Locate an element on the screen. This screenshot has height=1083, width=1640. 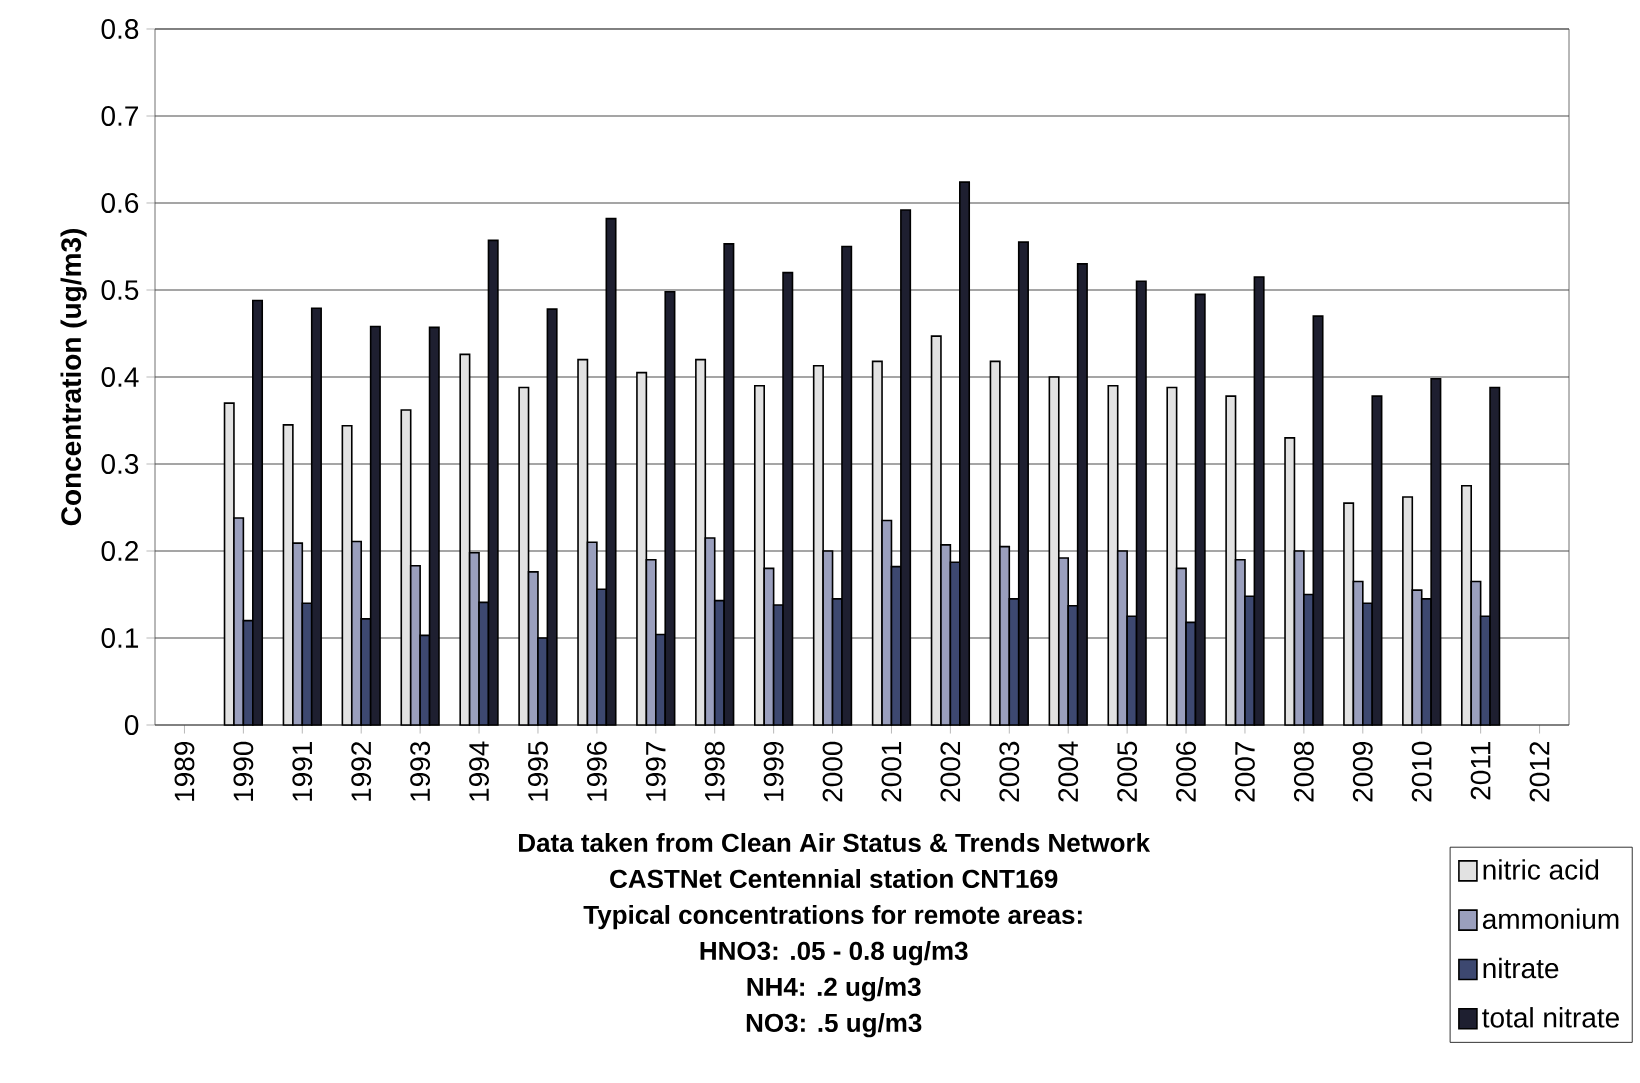
x-tick-label: 2011 is located at coordinates (1480, 770).